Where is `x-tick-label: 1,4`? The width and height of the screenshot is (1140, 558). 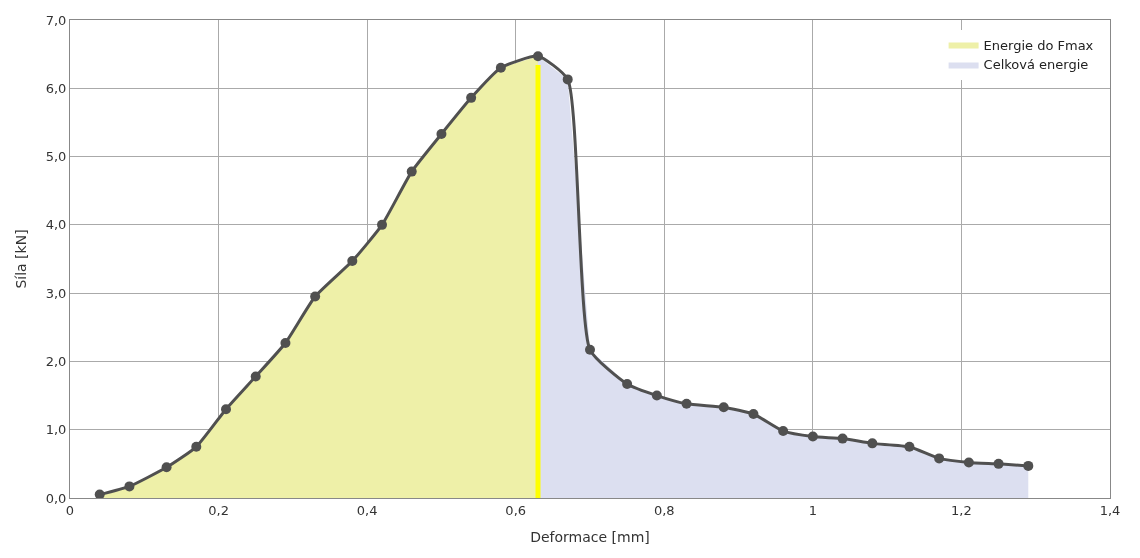
x-tick-label: 1,4 is located at coordinates (1110, 510).